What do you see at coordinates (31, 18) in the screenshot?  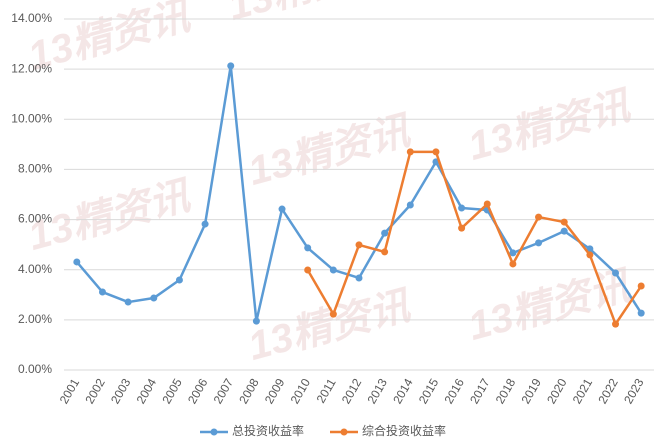 I see `y-tick-label: 14.00%` at bounding box center [31, 18].